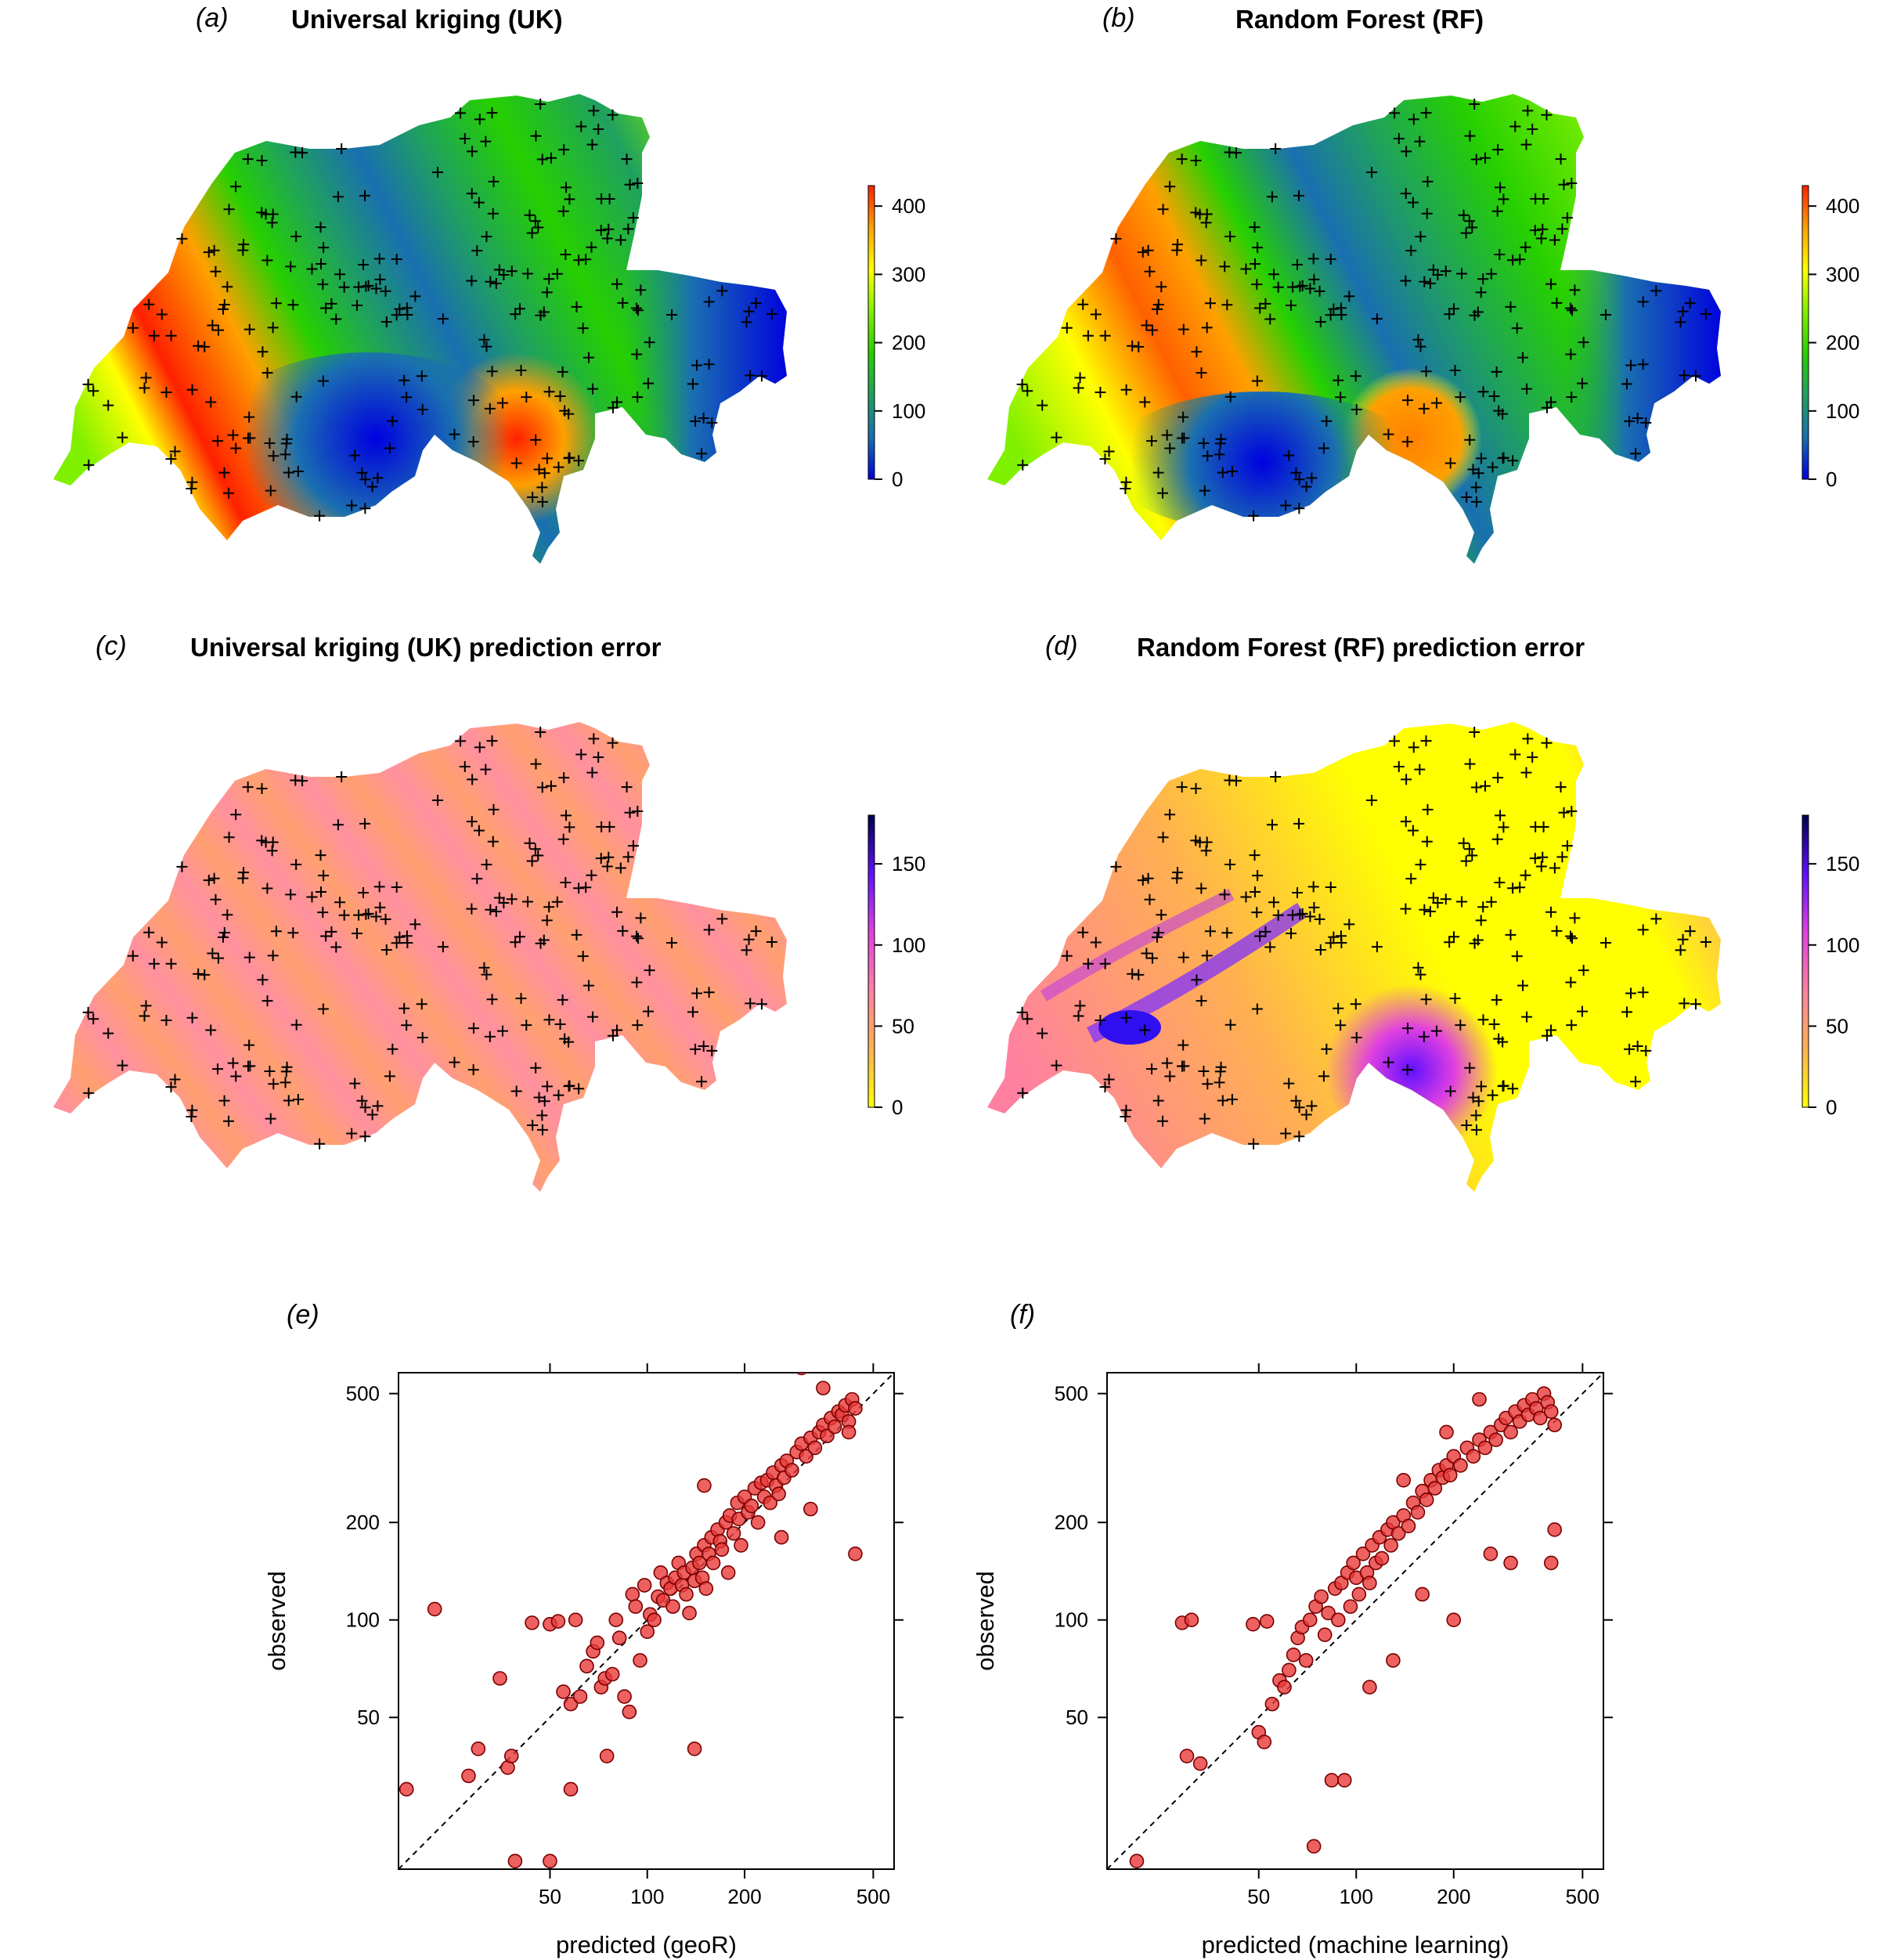 The width and height of the screenshot is (1879, 1960). What do you see at coordinates (1805, 961) in the screenshot?
I see `colorbar-d` at bounding box center [1805, 961].